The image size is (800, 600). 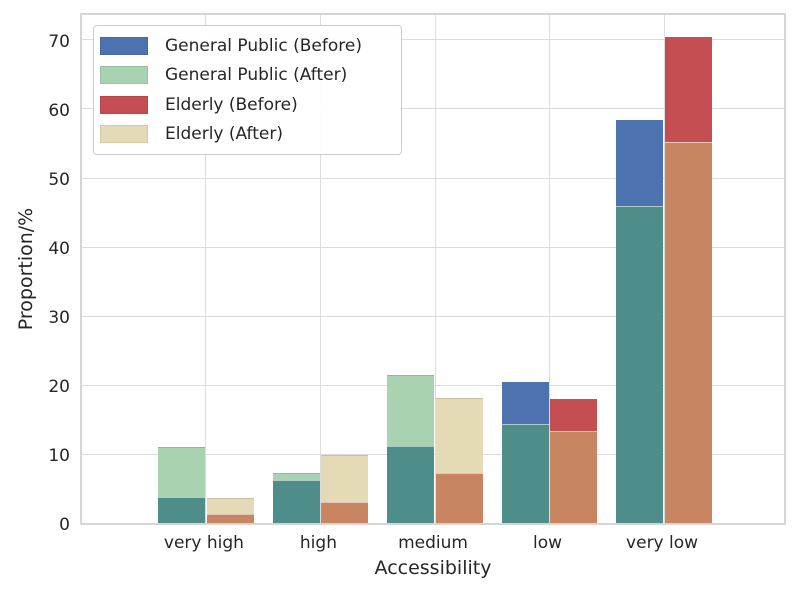 I want to click on legend-item: Elderly (After), so click(x=250, y=135).